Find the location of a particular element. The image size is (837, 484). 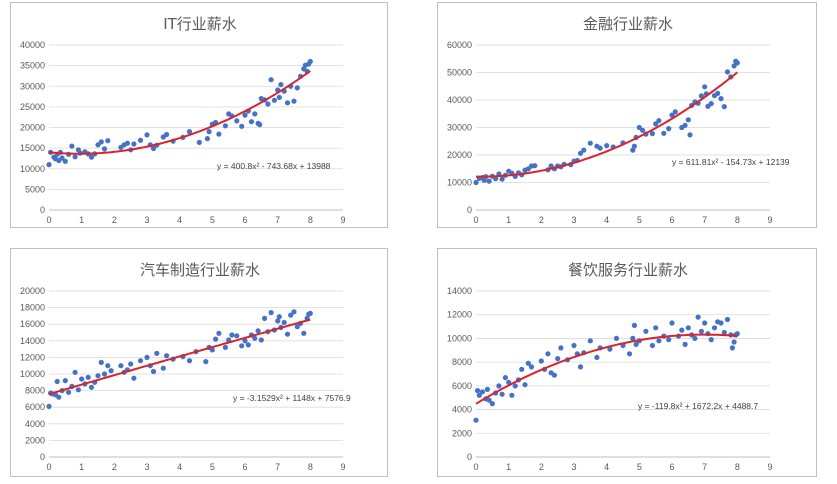

x-tick-label: 3 is located at coordinates (573, 220).